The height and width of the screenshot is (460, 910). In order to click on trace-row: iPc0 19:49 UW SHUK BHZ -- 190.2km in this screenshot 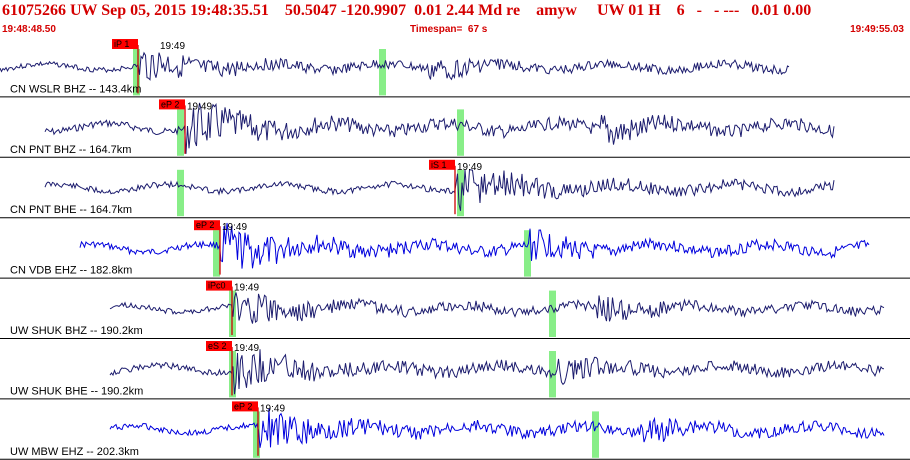, I will do `click(455, 309)`.